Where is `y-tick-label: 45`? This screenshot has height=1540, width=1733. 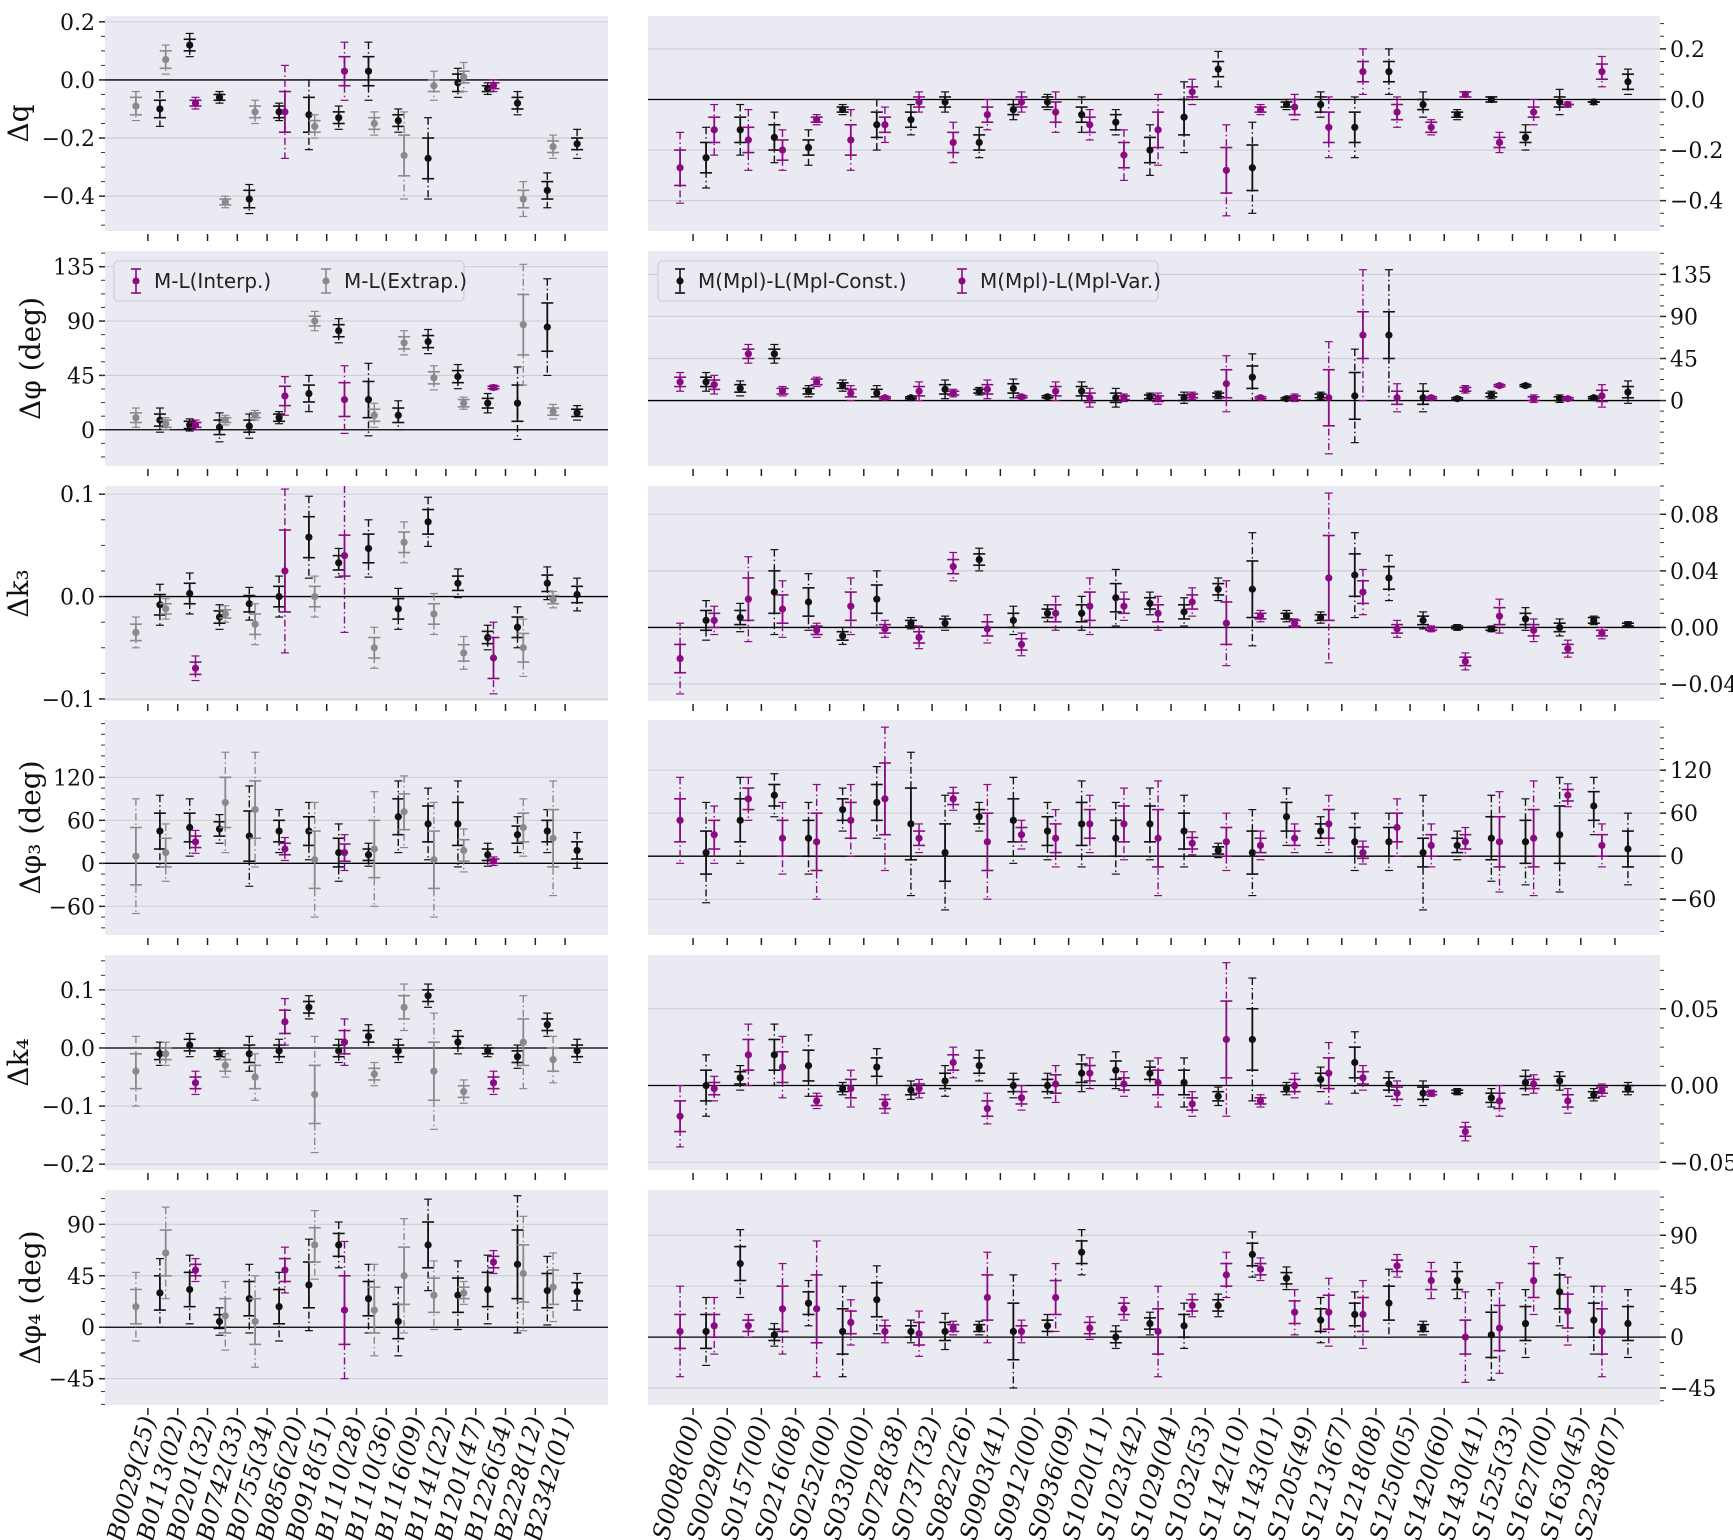
y-tick-label: 45 is located at coordinates (1684, 1287).